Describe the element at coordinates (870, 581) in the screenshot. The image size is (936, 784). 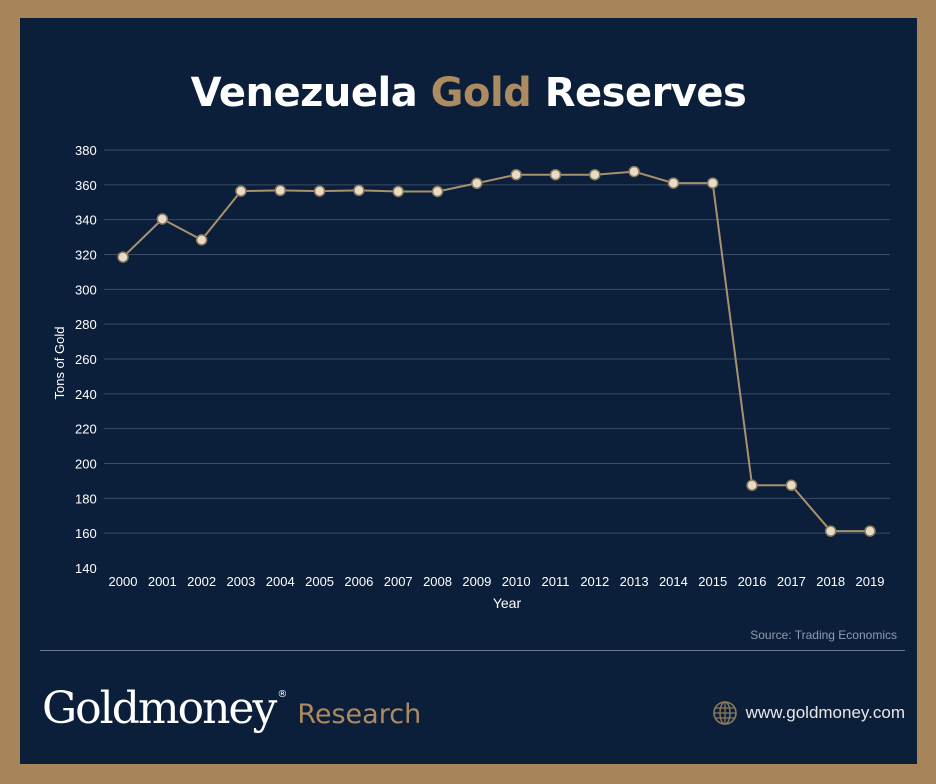
I see `x-tick-label: 2019` at that location.